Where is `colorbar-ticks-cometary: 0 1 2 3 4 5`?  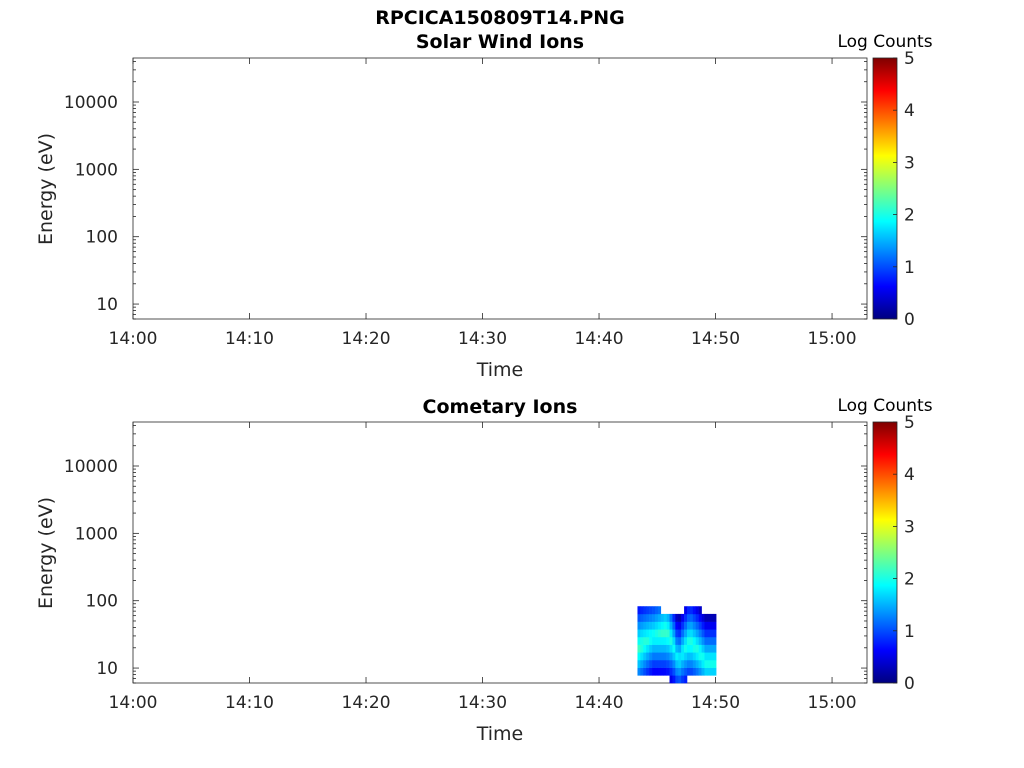
colorbar-ticks-cometary: 0 1 2 3 4 5 is located at coordinates (904, 553).